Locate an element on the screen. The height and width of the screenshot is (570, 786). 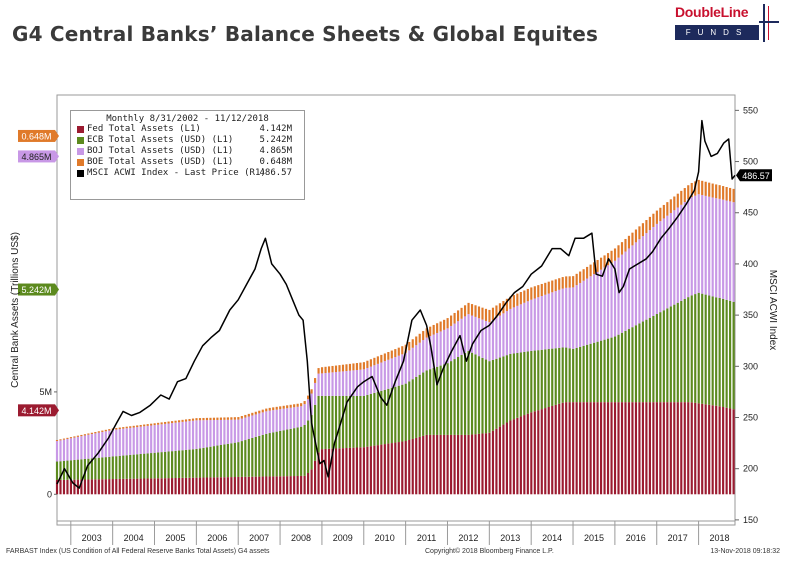
logo-cross-horizontal is located at coordinates (769, 22).